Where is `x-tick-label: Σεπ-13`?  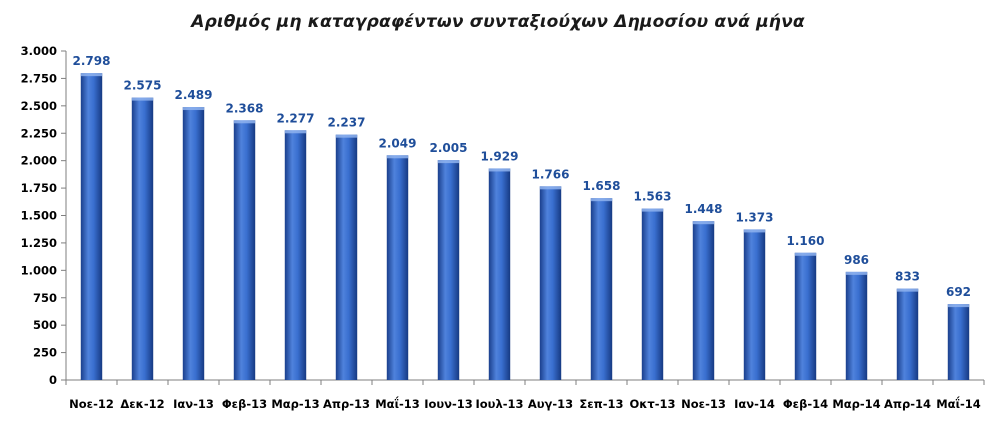
x-tick-label: Σεπ-13 is located at coordinates (601, 404).